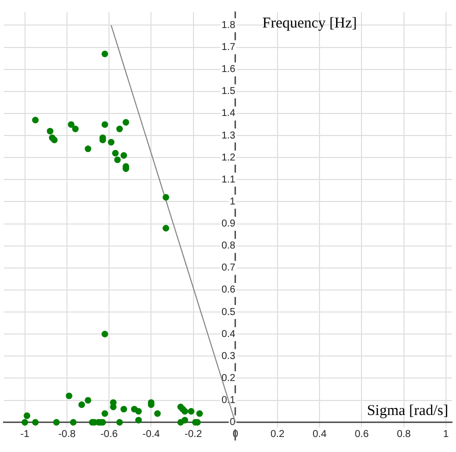 This screenshot has height=452, width=456. I want to click on x-tick-label: -0.4, so click(151, 434).